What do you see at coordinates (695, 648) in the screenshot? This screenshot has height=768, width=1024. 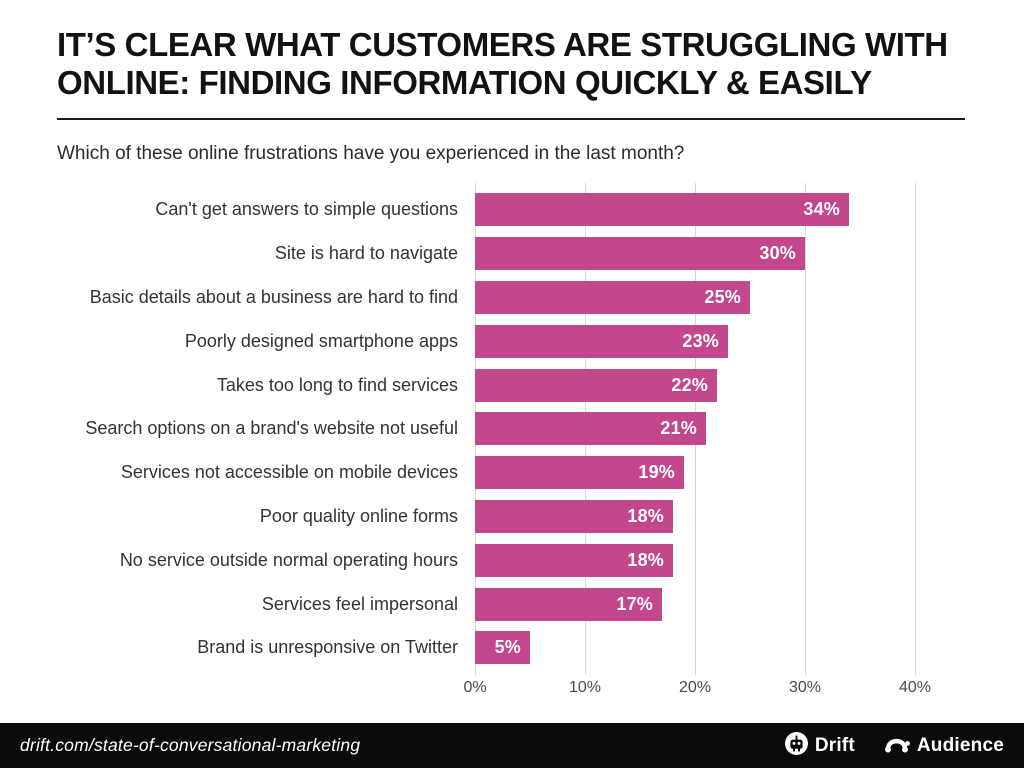 I see `bar-track: 5%` at bounding box center [695, 648].